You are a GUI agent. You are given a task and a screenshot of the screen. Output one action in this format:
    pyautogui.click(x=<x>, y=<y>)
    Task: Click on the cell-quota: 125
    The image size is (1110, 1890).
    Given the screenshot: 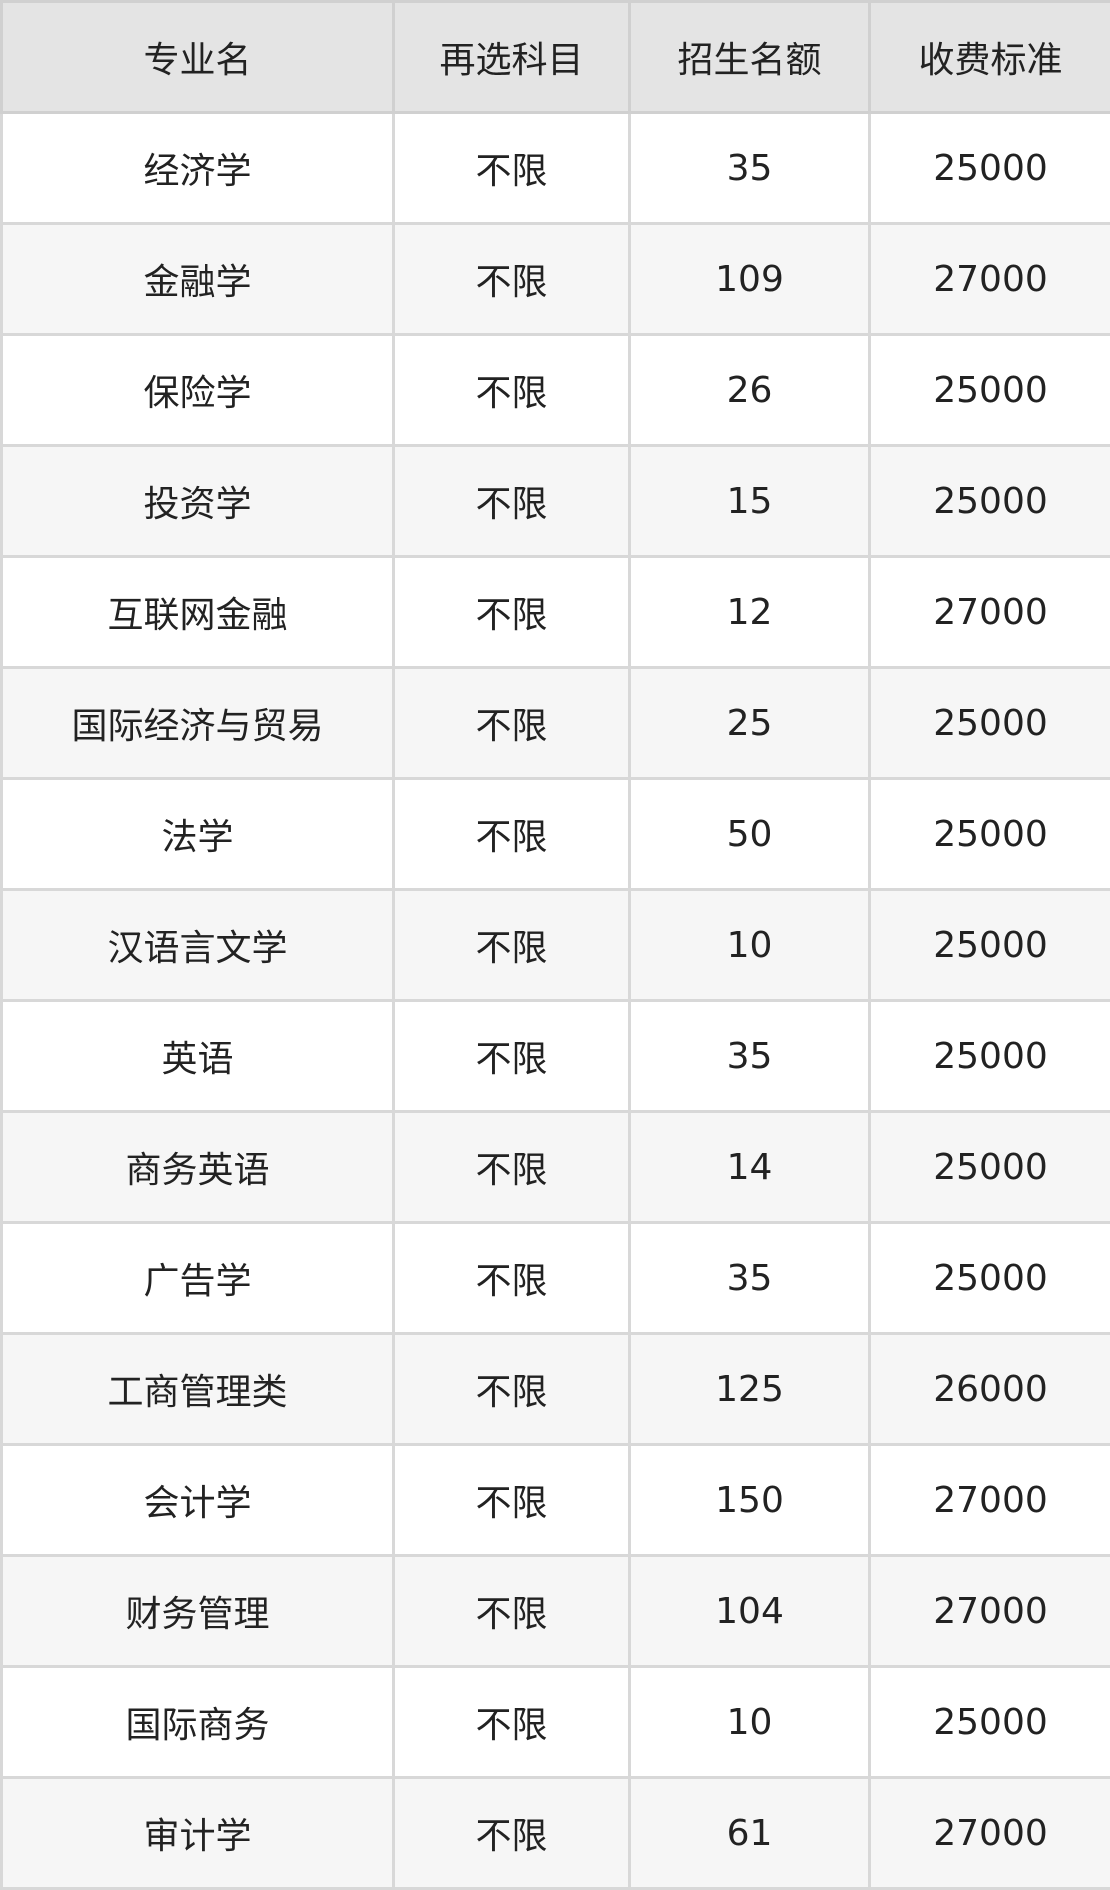 What is the action you would take?
    pyautogui.click(x=749, y=1389)
    